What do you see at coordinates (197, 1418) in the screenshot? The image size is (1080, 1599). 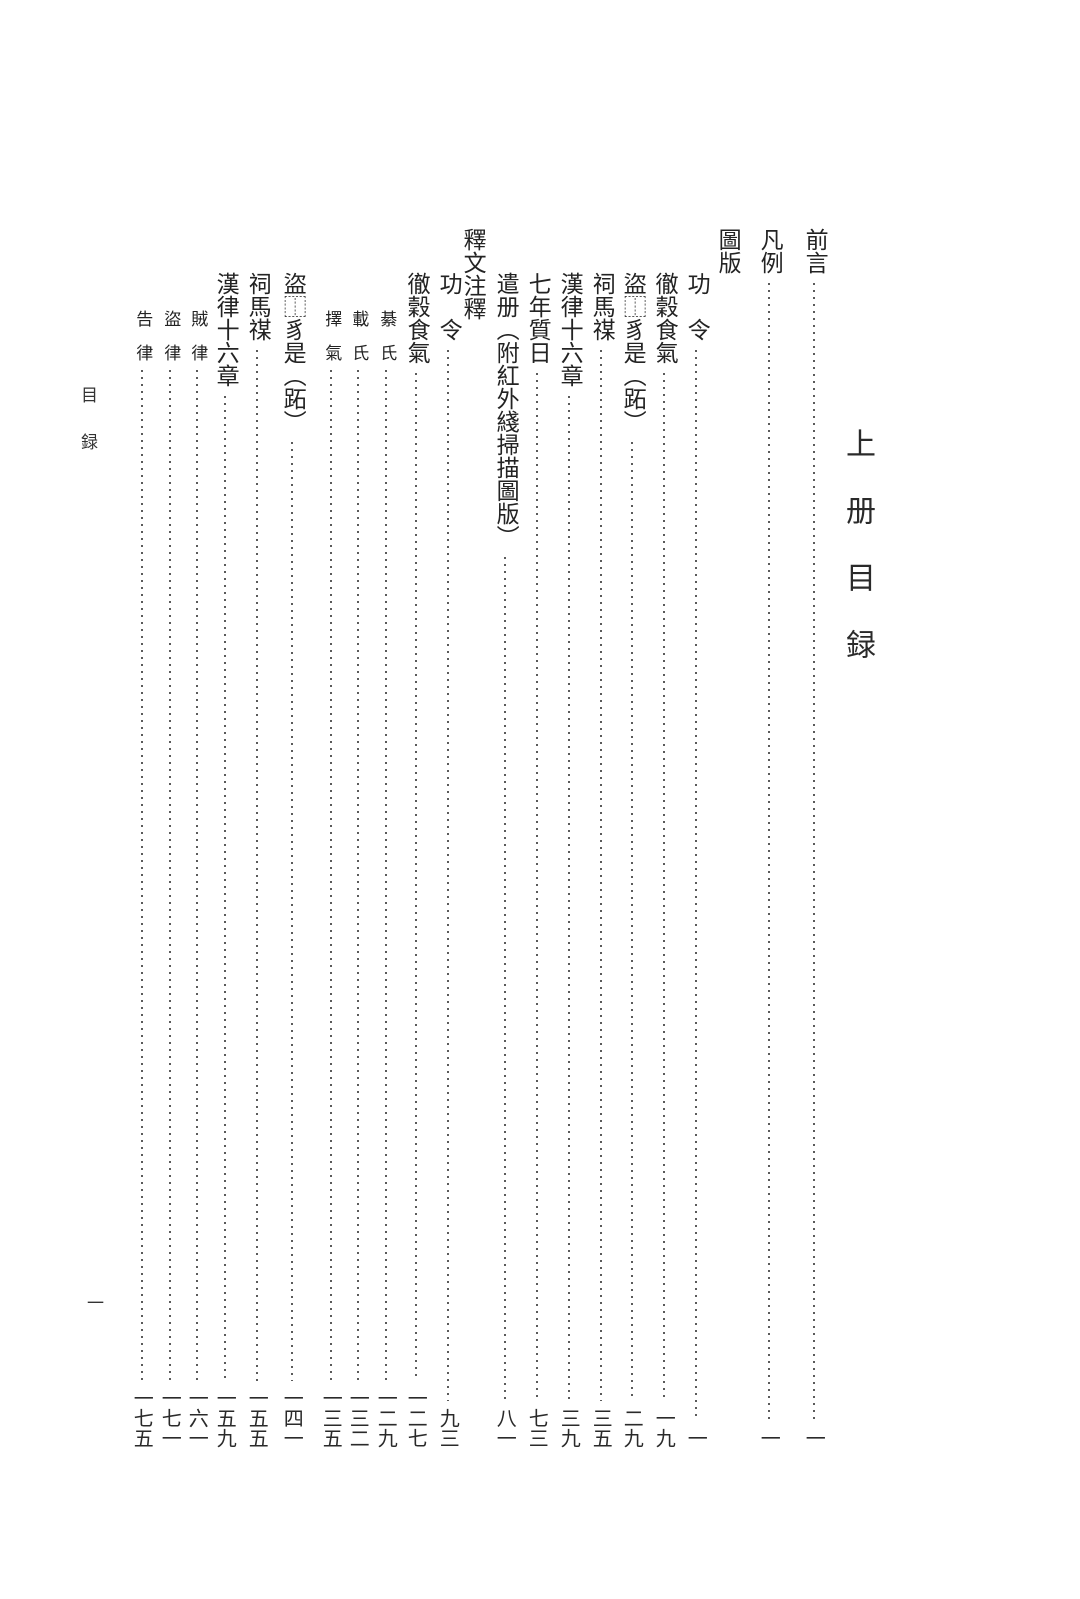 I see `toc-entry-page-number: 一六一` at bounding box center [197, 1418].